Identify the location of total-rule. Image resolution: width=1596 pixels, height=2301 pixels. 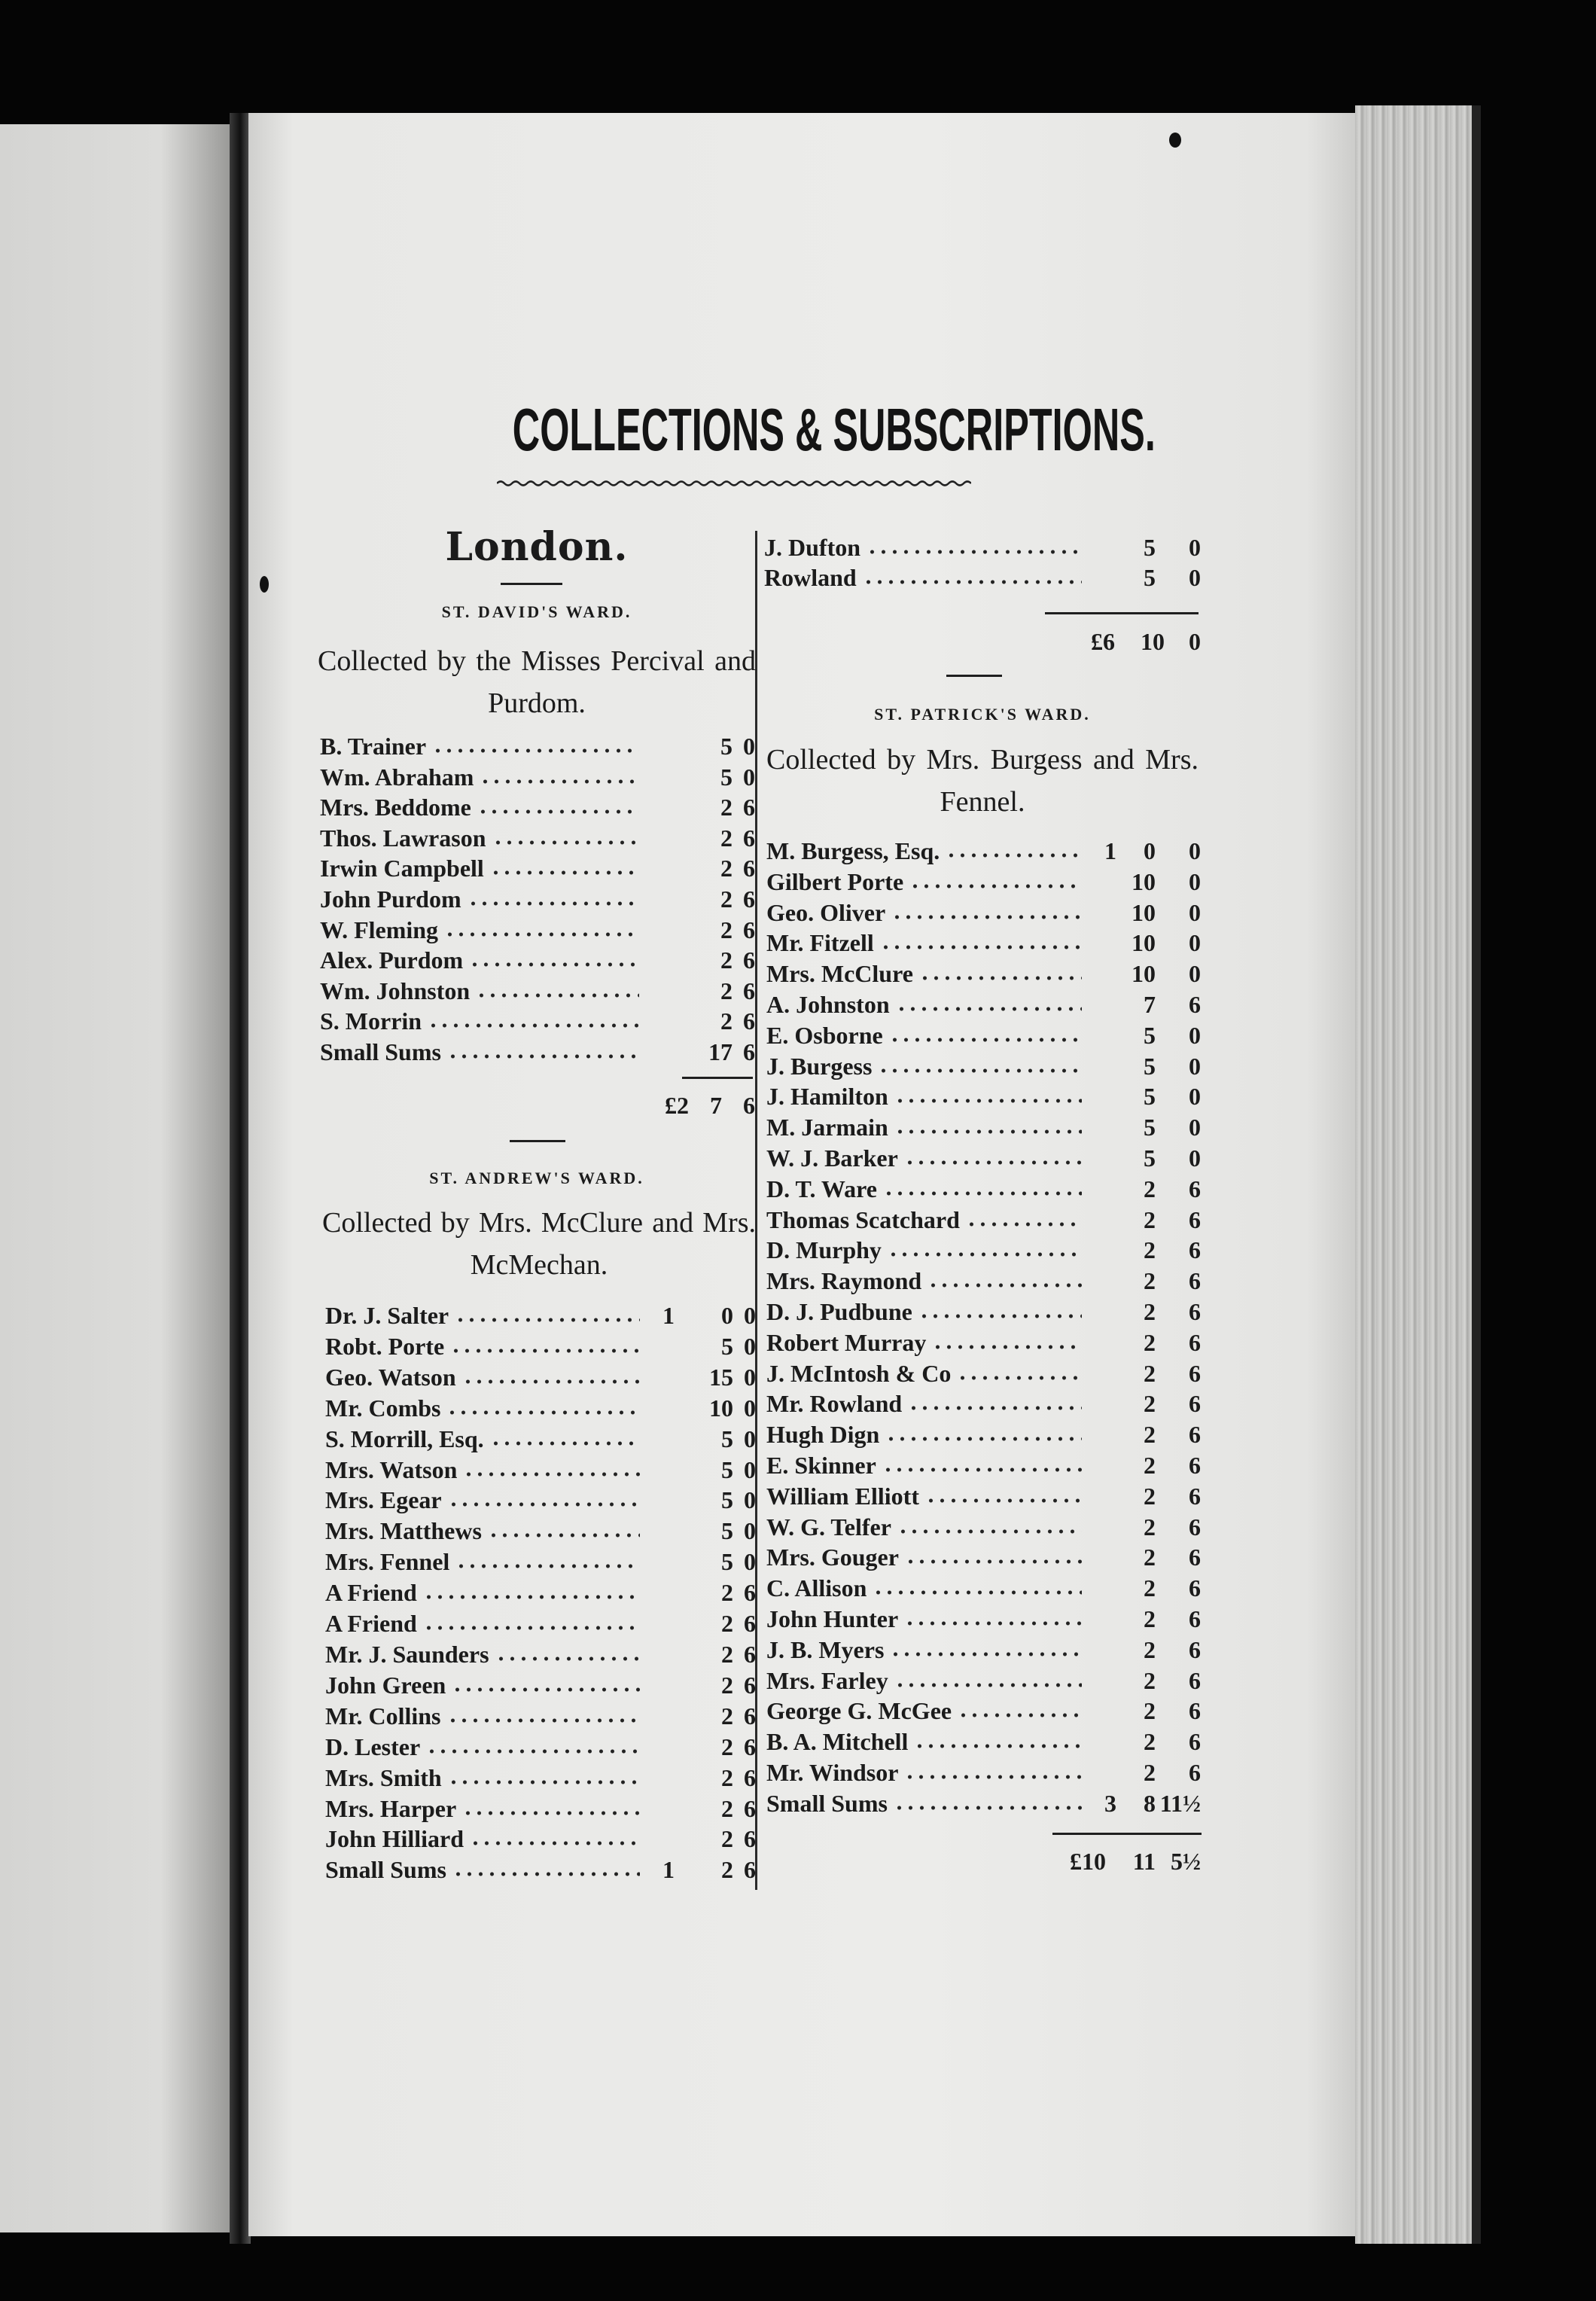
(717, 1078).